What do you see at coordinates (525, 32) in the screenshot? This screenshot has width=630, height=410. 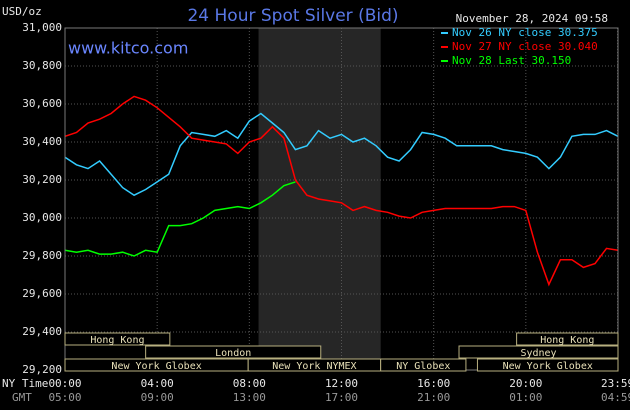 I see `legend-label: Nov 26 NY close 30.375` at bounding box center [525, 32].